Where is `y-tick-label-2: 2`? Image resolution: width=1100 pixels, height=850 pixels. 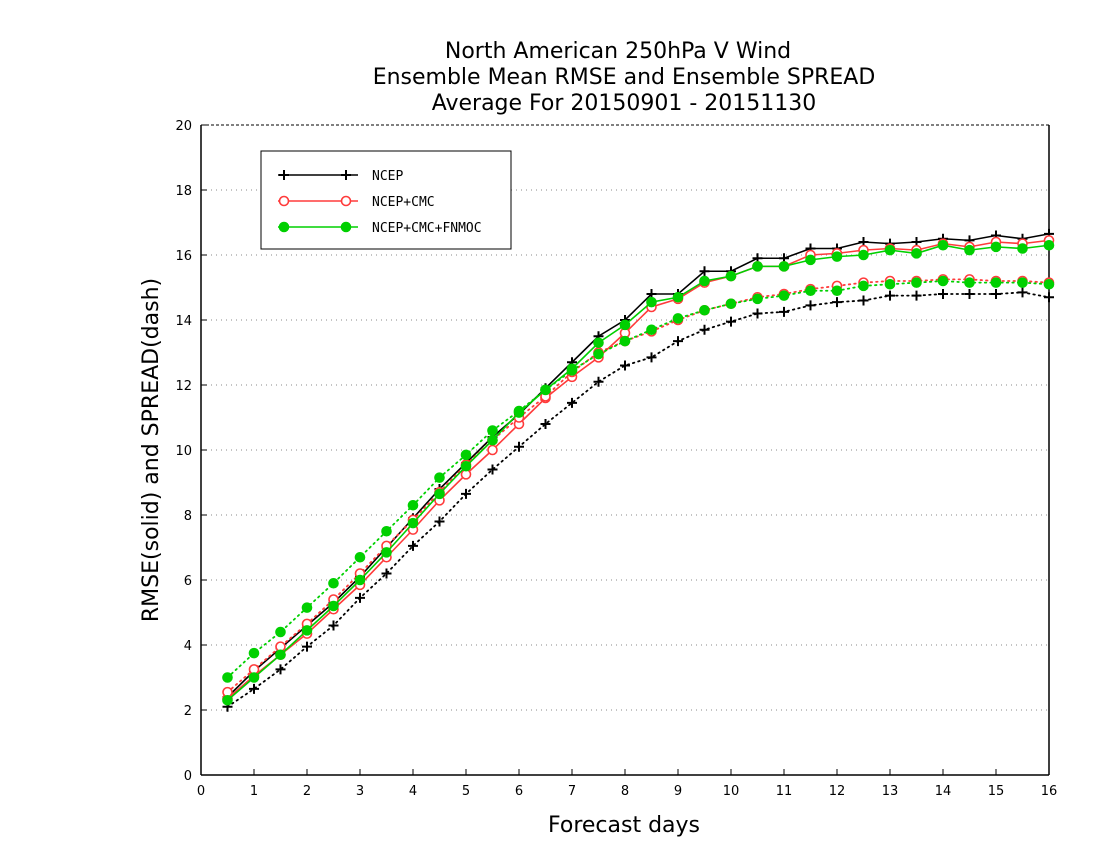 y-tick-label-2: 2 is located at coordinates (188, 711).